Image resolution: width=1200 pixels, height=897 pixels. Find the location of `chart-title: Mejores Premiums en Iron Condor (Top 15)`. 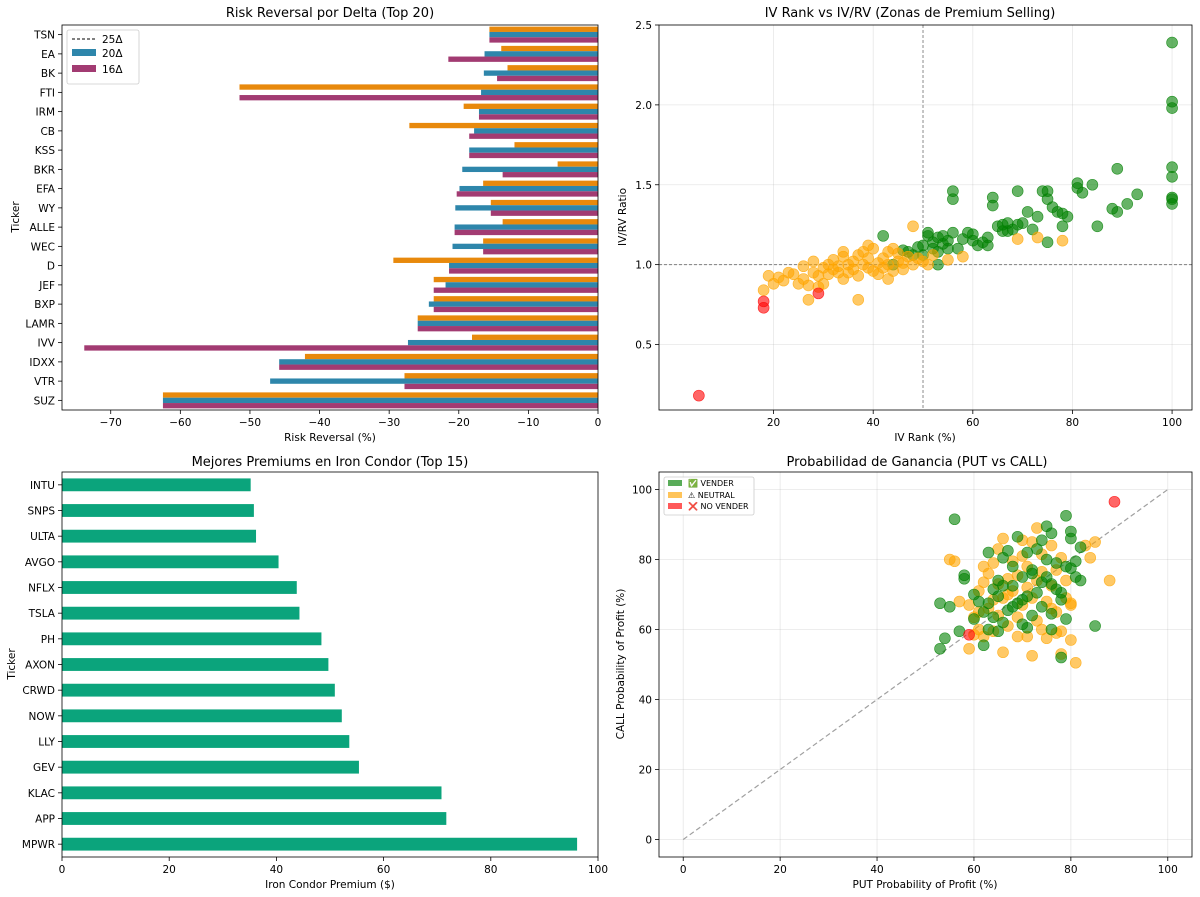

chart-title: Mejores Premiums en Iron Condor (Top 15) is located at coordinates (330, 462).